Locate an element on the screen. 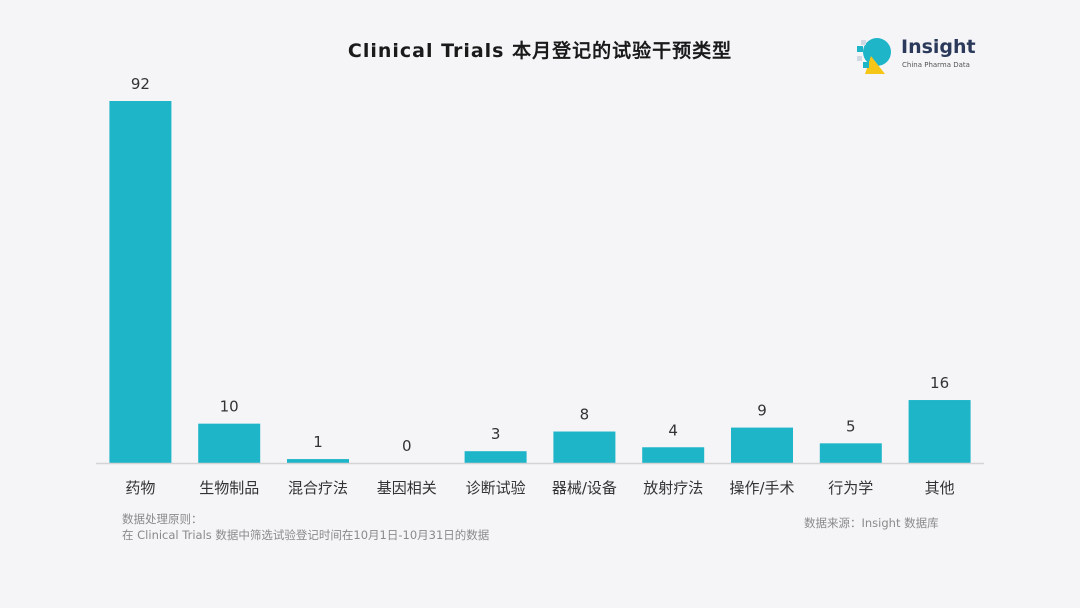  data-label-4: 3 is located at coordinates (496, 434).